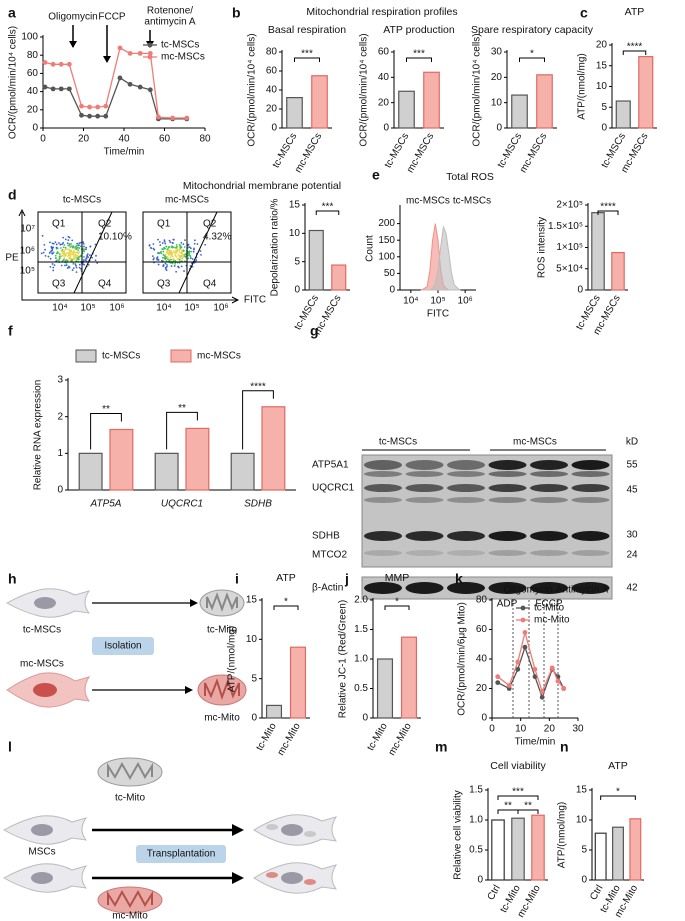 This screenshot has width=685, height=921. I want to click on significance-label: **, so click(106, 409).